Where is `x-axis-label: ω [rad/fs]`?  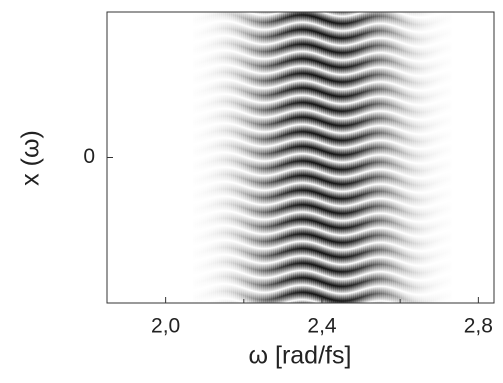 x-axis-label: ω [rad/fs] is located at coordinates (300, 356).